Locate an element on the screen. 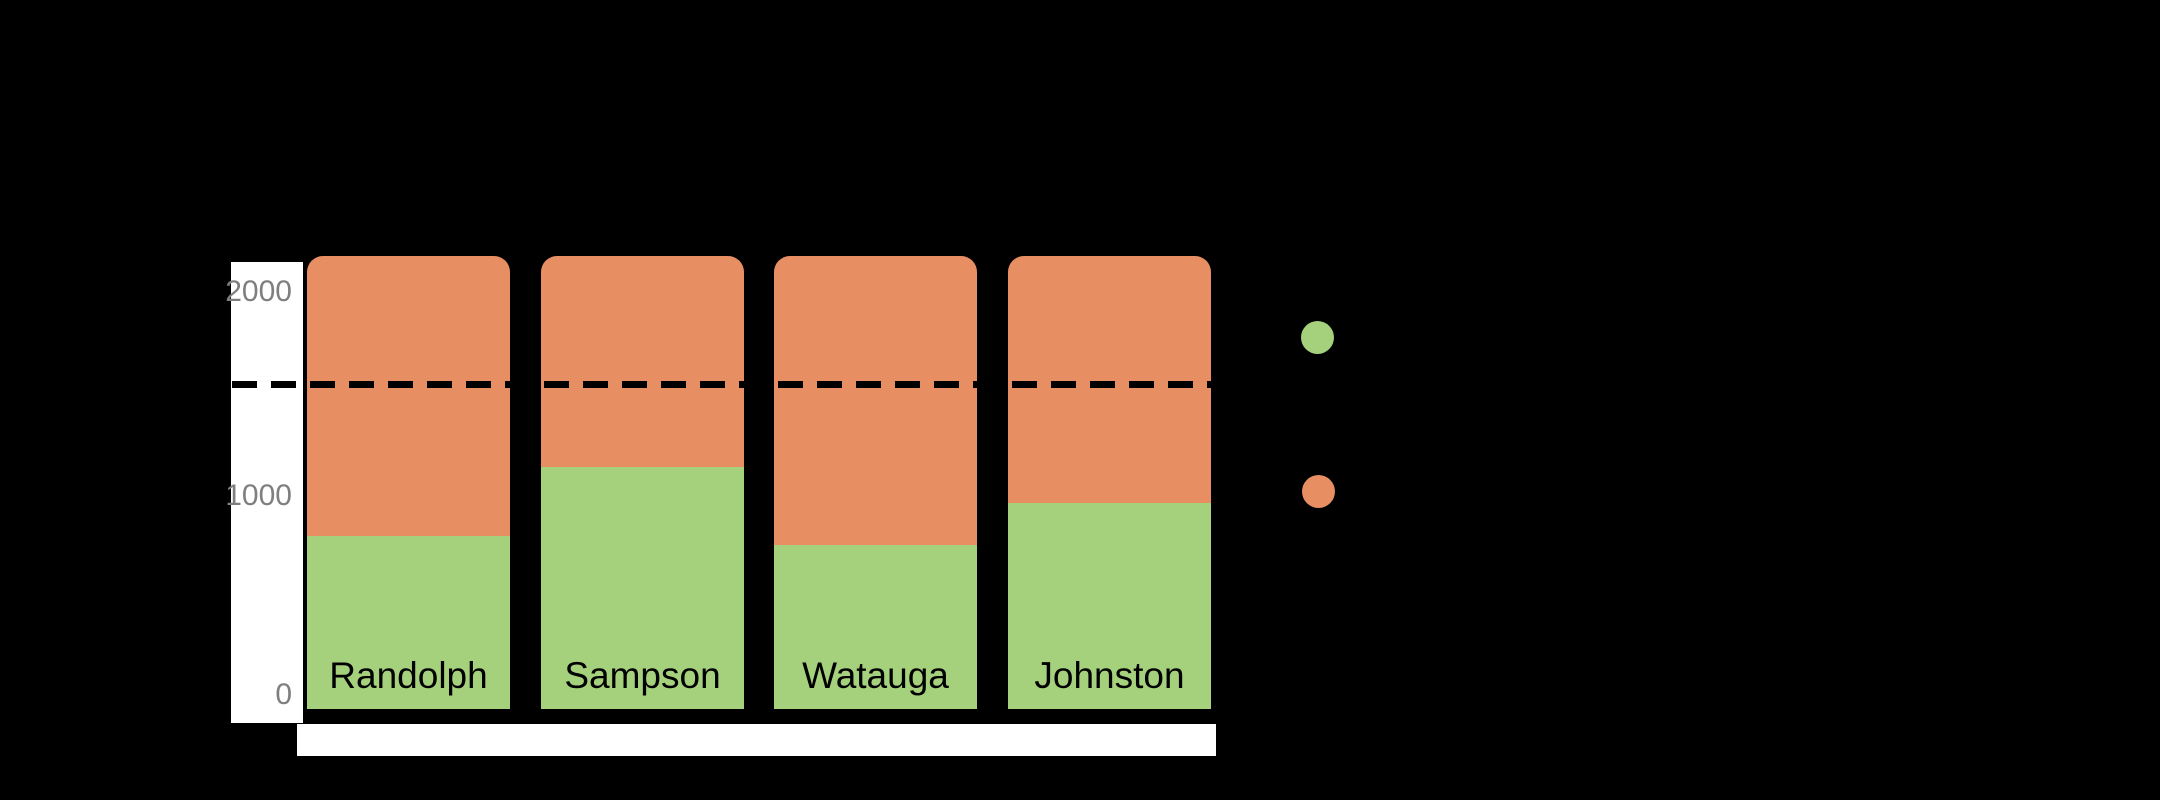 This screenshot has height=800, width=2160. y-axis-strip is located at coordinates (267, 492).